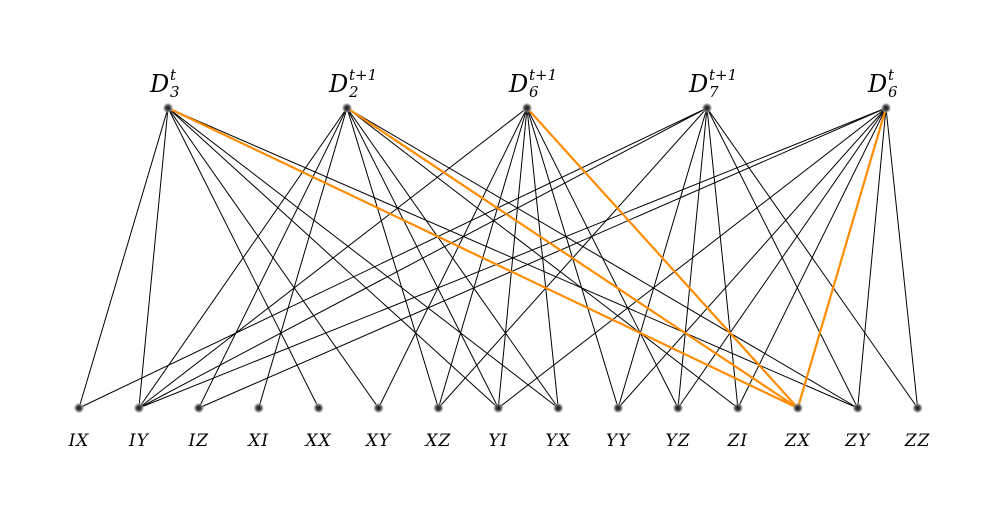 Image resolution: width=997 pixels, height=518 pixels. What do you see at coordinates (168, 108) in the screenshot?
I see `node-D3t` at bounding box center [168, 108].